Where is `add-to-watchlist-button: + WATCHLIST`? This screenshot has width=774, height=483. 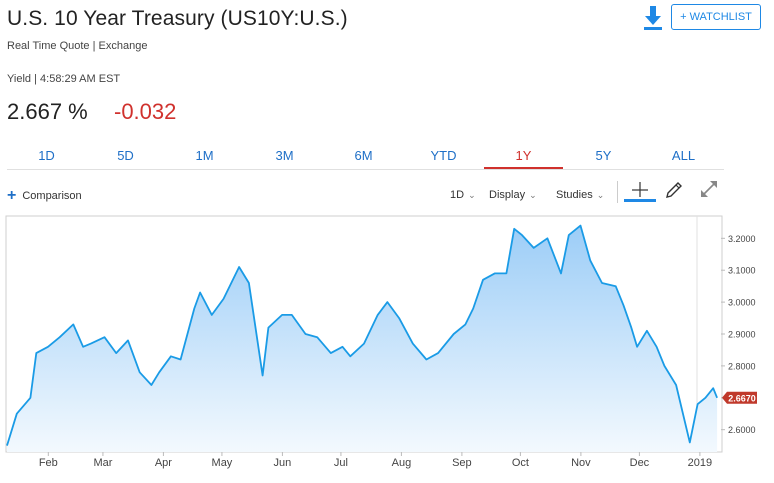
add-to-watchlist-button: + WATCHLIST is located at coordinates (716, 17).